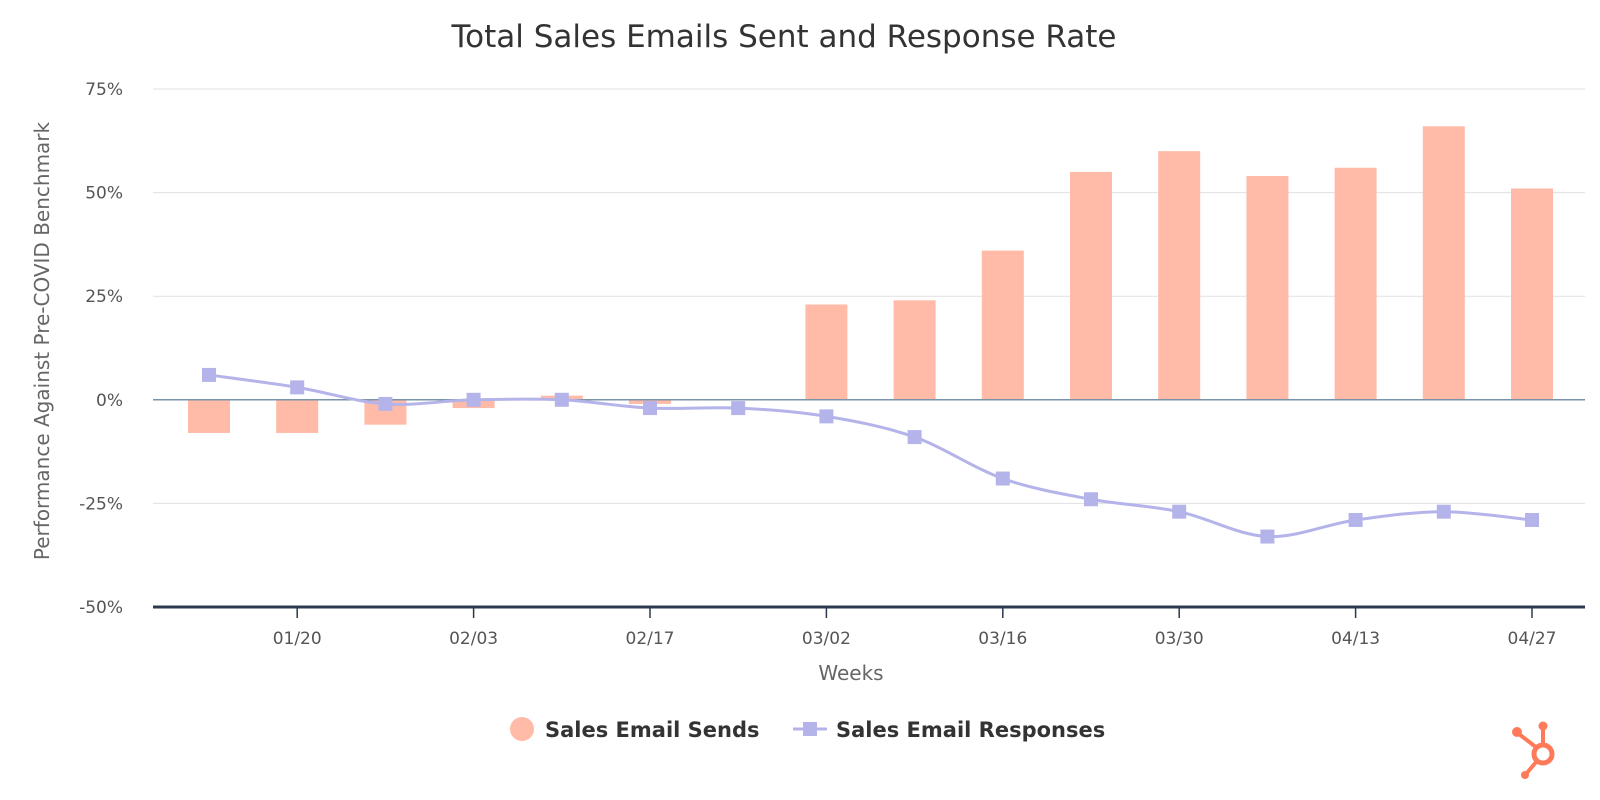 This screenshot has height=800, width=1600. What do you see at coordinates (1002, 639) in the screenshot?
I see `x-tick-label: 03/16` at bounding box center [1002, 639].